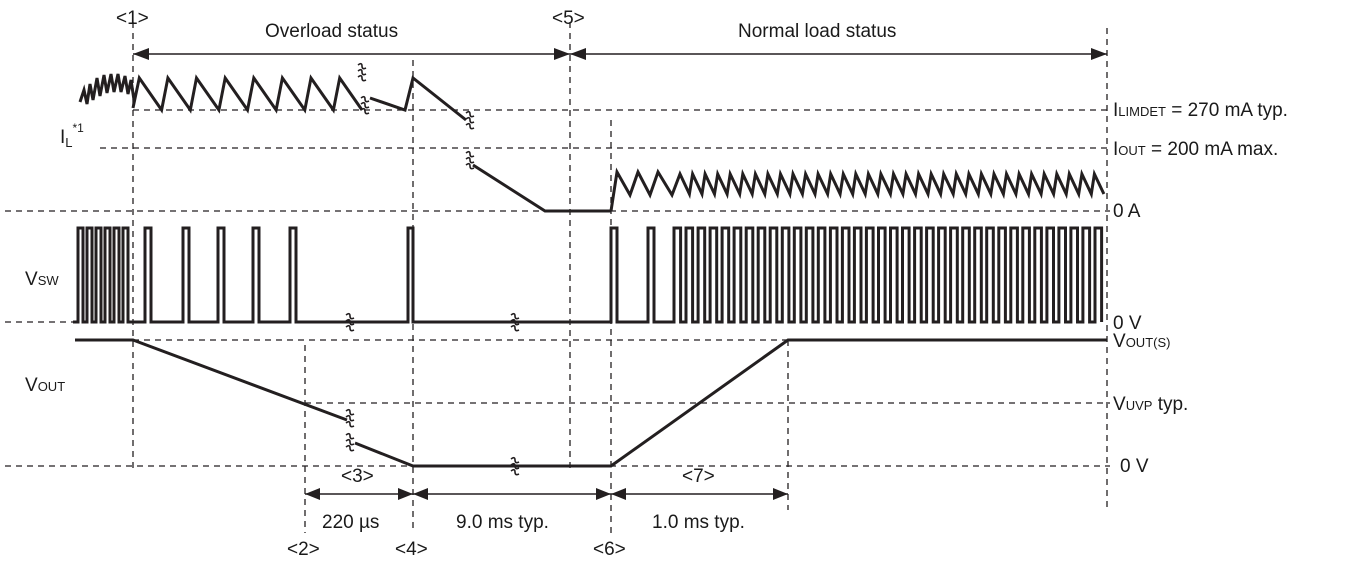 The image size is (1349, 561). Describe the element at coordinates (331, 31) in the screenshot. I see `overload-status-label: Overload status` at that location.